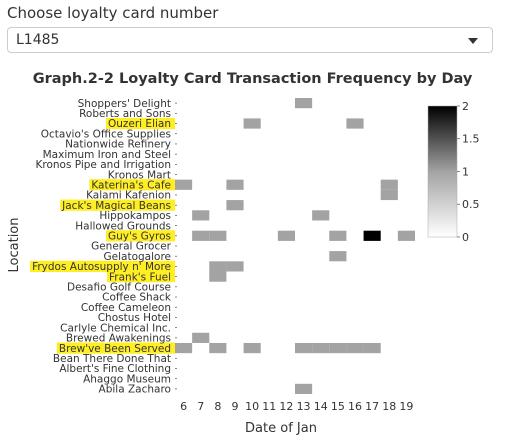 The height and width of the screenshot is (442, 505). Describe the element at coordinates (123, 226) in the screenshot. I see `y-tick-label: Hallowed Grounds` at that location.